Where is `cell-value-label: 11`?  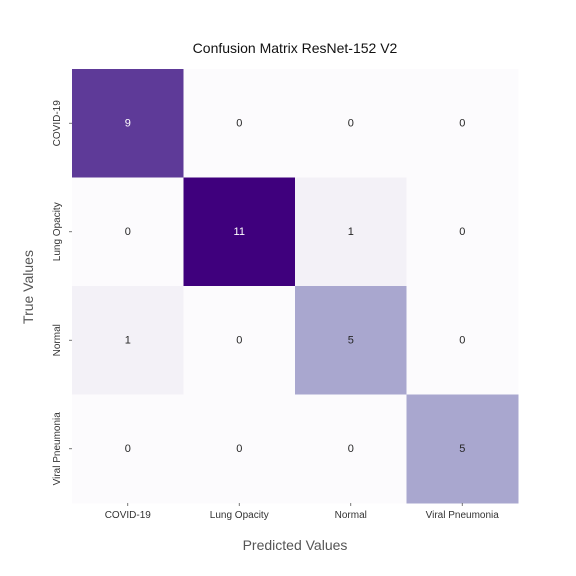
cell-value-label: 11 is located at coordinates (239, 232).